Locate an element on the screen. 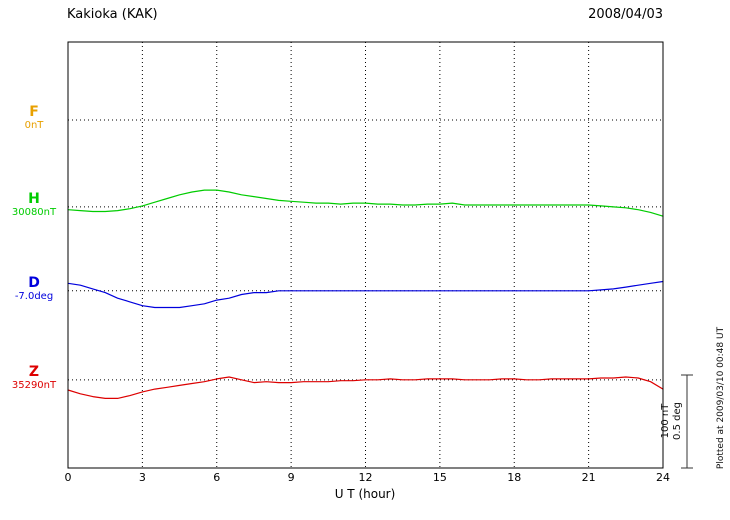 This screenshot has width=730, height=520. trace-label-D: D -7.0deg is located at coordinates (34, 289).